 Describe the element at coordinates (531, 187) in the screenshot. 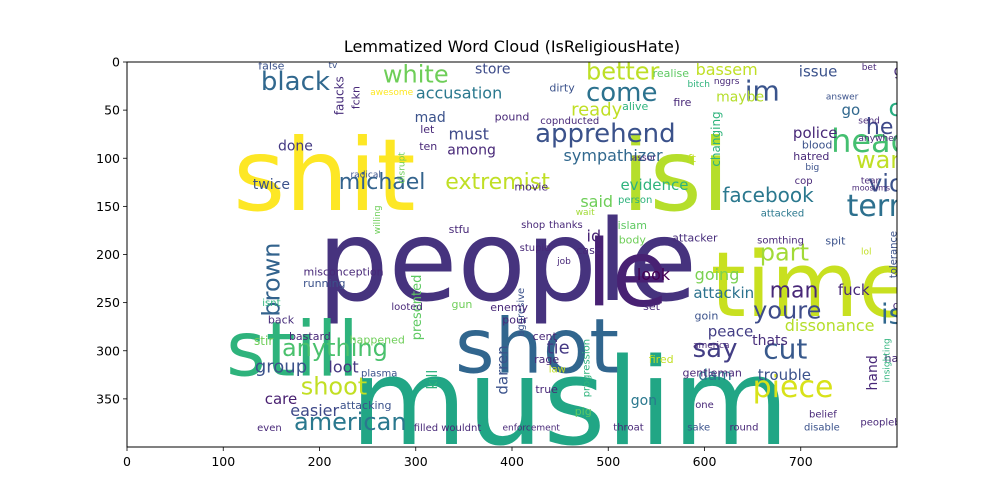

I see `word-90: movie` at that location.